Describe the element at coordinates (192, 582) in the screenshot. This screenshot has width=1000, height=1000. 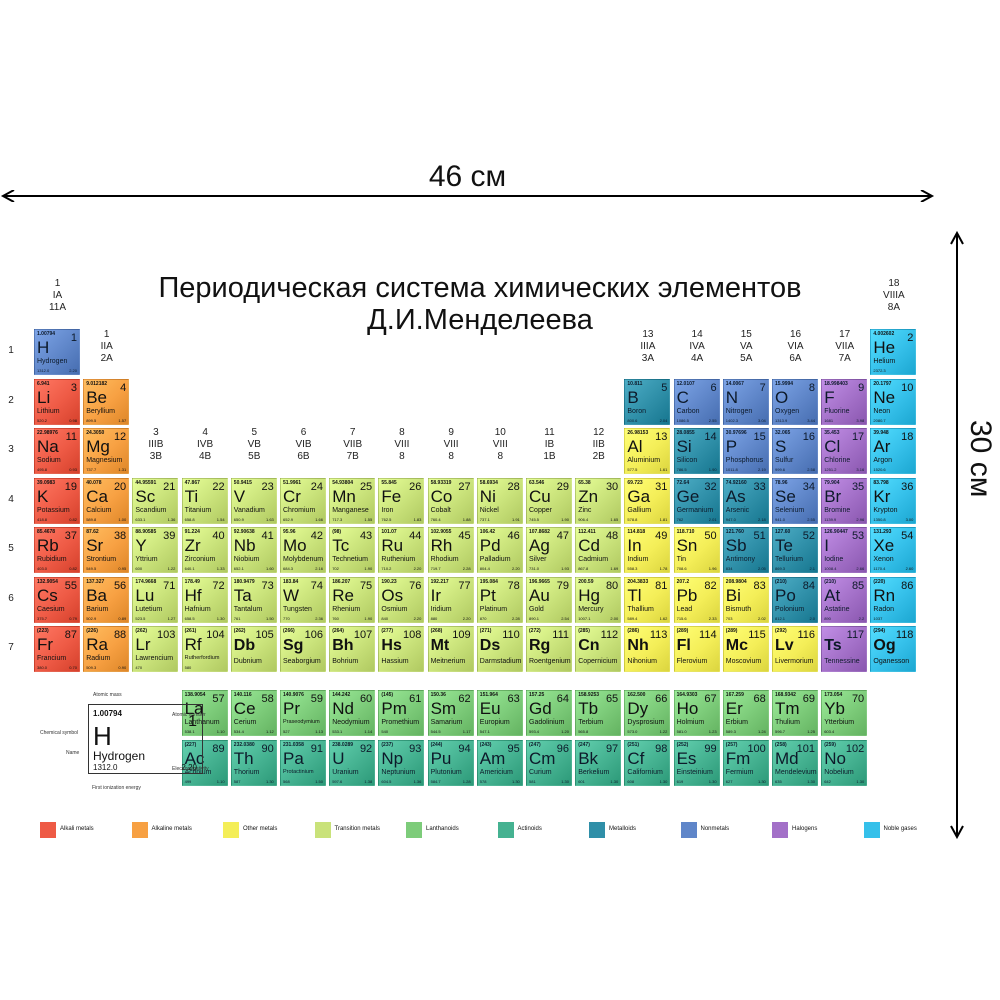
I see `atomic-mass: 178.49` at that location.